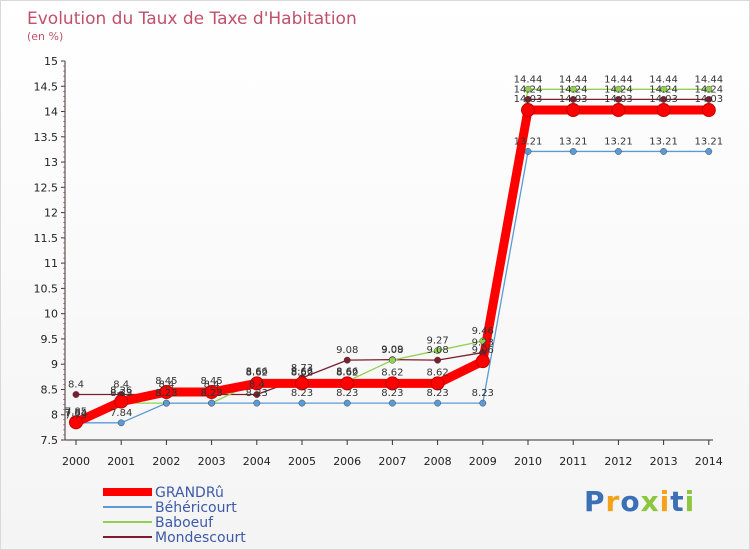 The image size is (750, 550). I want to click on x-tick-label: 2007, so click(392, 461).